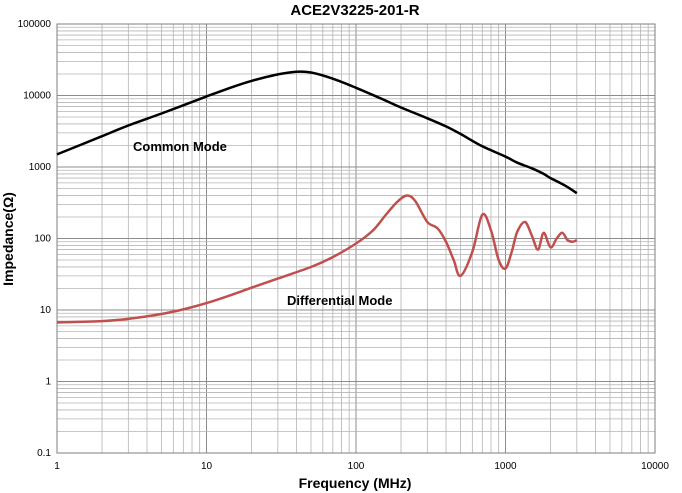  Describe the element at coordinates (40, 167) in the screenshot. I see `y-tick-label: 1000` at that location.